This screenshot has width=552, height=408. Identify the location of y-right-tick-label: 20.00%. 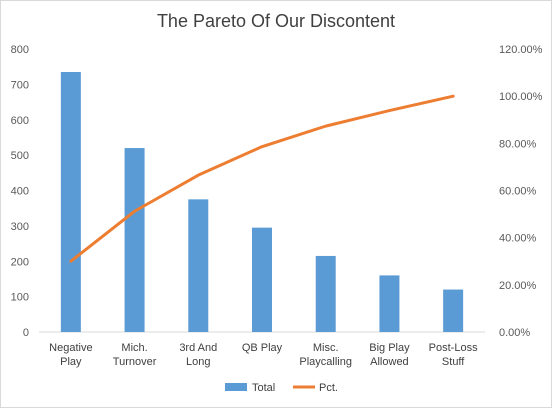
(518, 286).